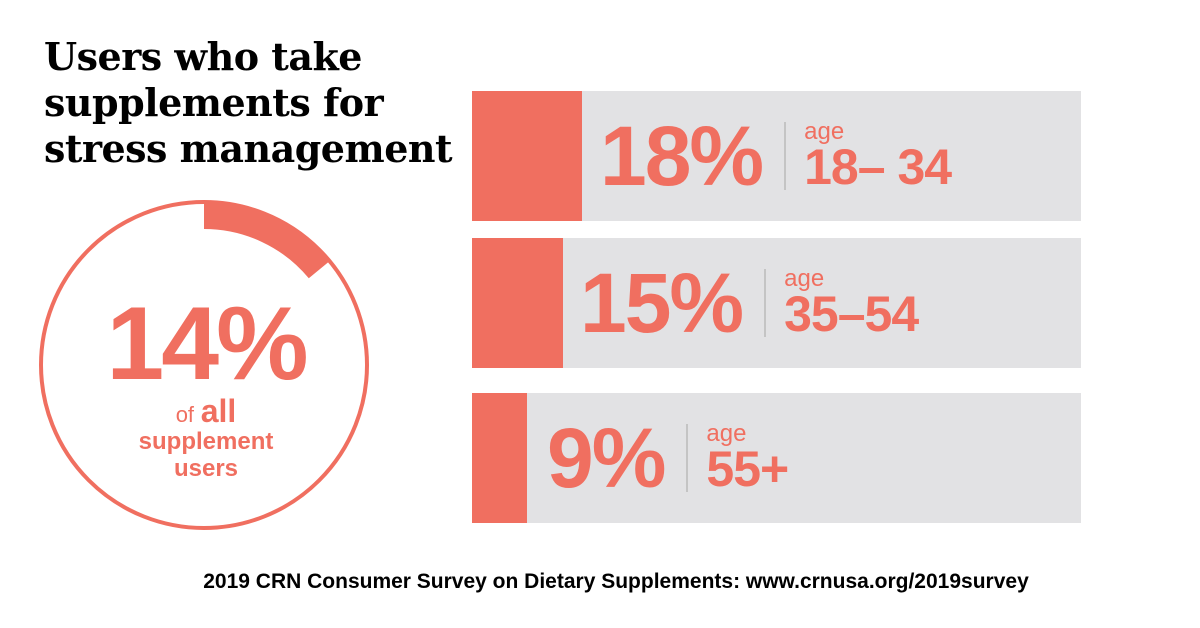  I want to click on overall-donut, so click(204, 365).